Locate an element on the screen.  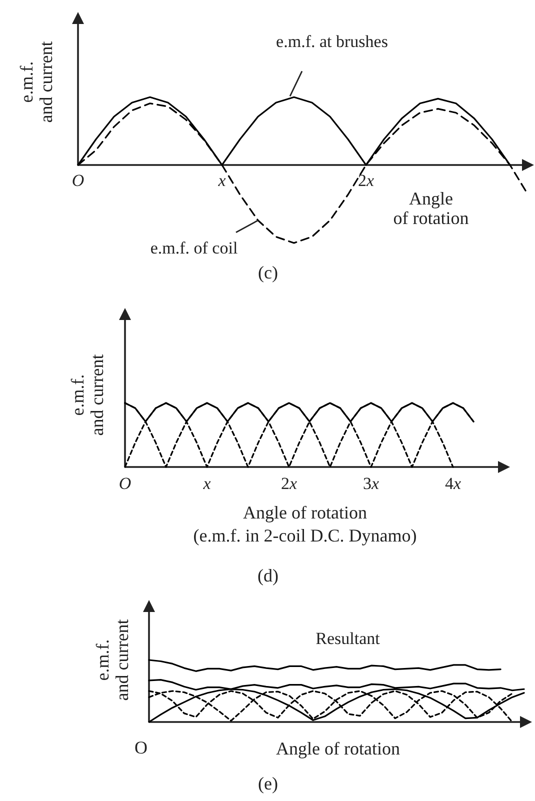
series-label: Resultant is located at coordinates (348, 638).